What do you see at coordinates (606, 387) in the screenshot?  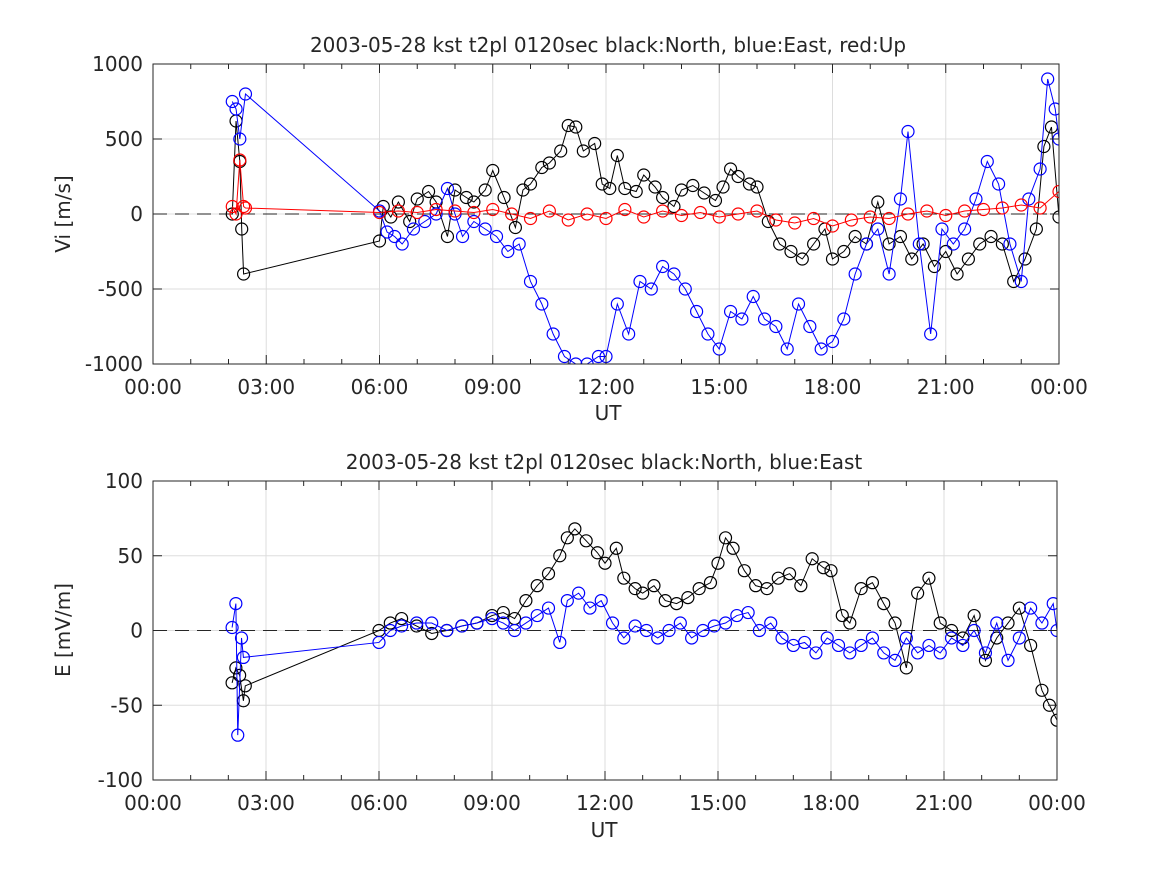 I see `x-tick-label: 12:00` at bounding box center [606, 387].